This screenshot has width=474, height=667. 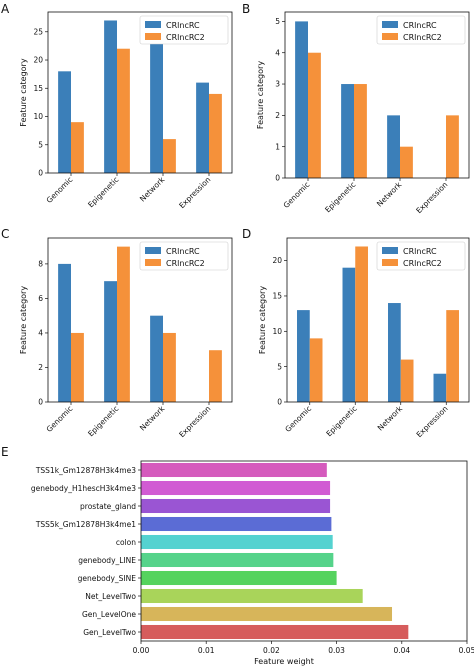 I want to click on panel-e-bar-genebody_h1hesch3k4me3, so click(x=236, y=488).